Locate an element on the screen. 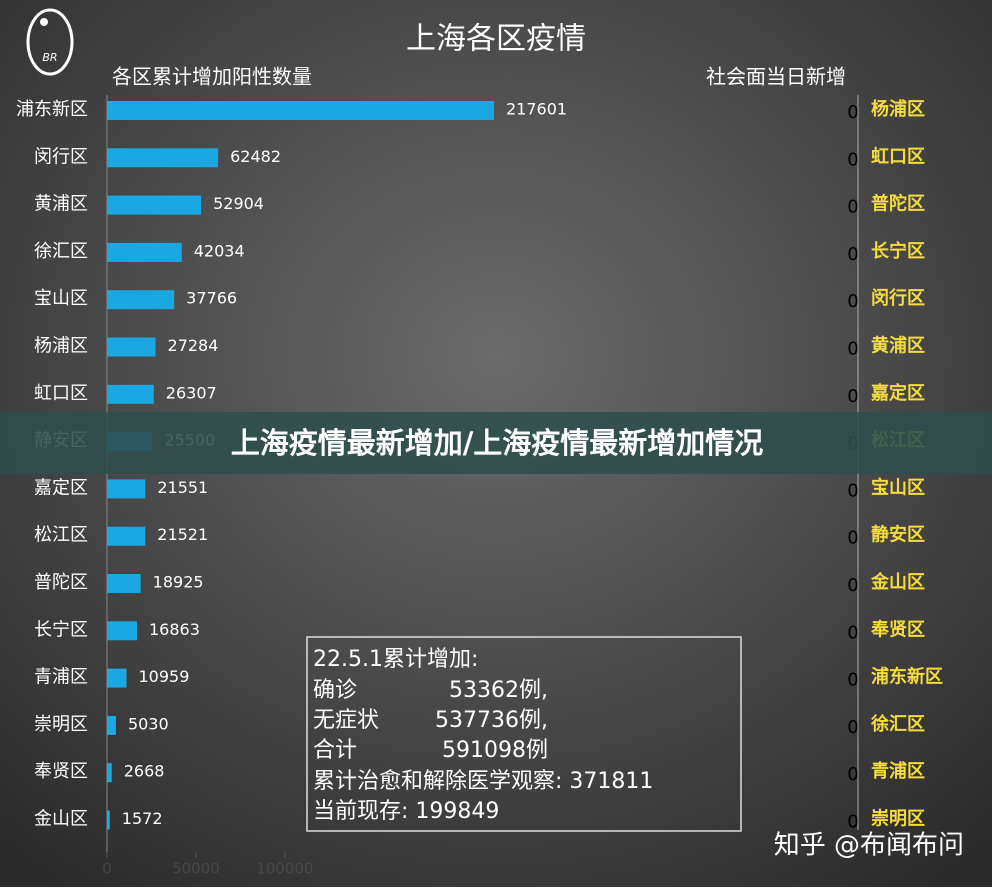  right-panel-title: 社会面当日新增 is located at coordinates (776, 77).